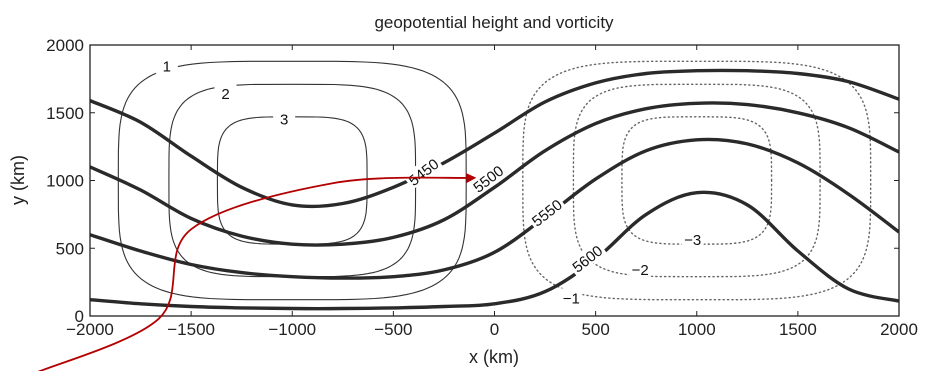 The width and height of the screenshot is (928, 371). Describe the element at coordinates (494, 22) in the screenshot. I see `chart-title: geopotential height and vorticity` at that location.